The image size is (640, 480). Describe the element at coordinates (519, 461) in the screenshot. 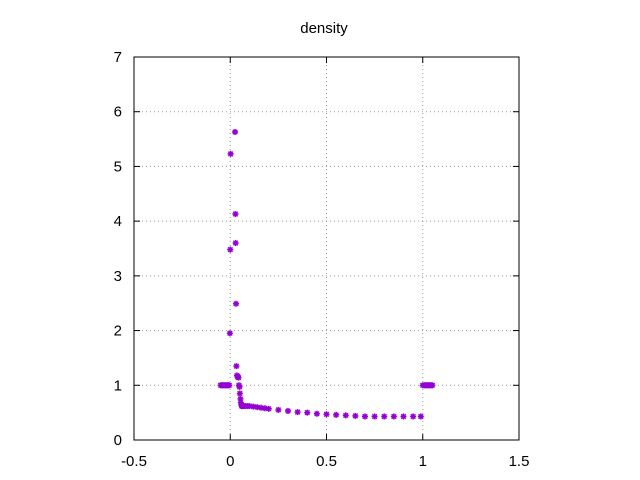

I see `x-tick-label: 1.5` at that location.